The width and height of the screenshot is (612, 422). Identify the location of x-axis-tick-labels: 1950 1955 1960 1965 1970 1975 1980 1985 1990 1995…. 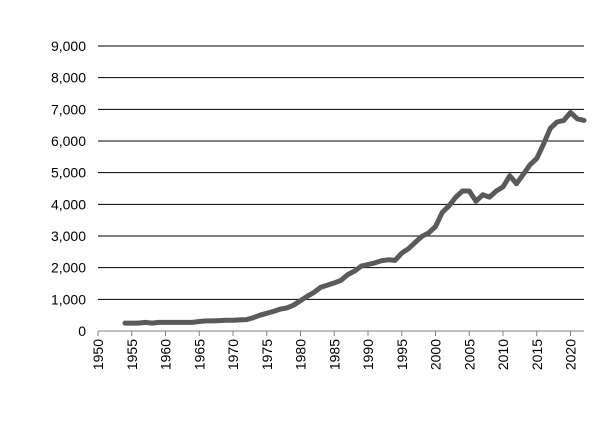
(334, 354).